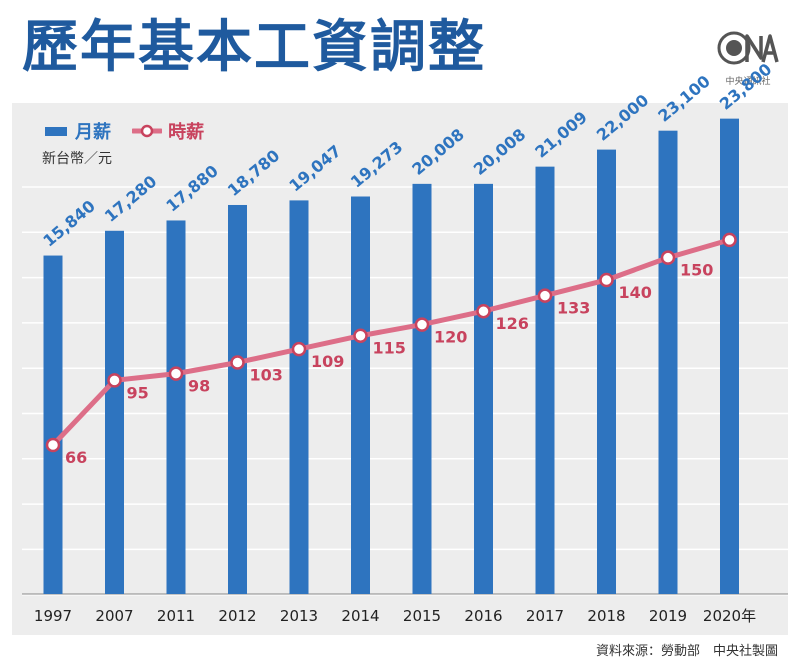 This screenshot has height=665, width=800. I want to click on x-tick-label: 2014, so click(360, 616).